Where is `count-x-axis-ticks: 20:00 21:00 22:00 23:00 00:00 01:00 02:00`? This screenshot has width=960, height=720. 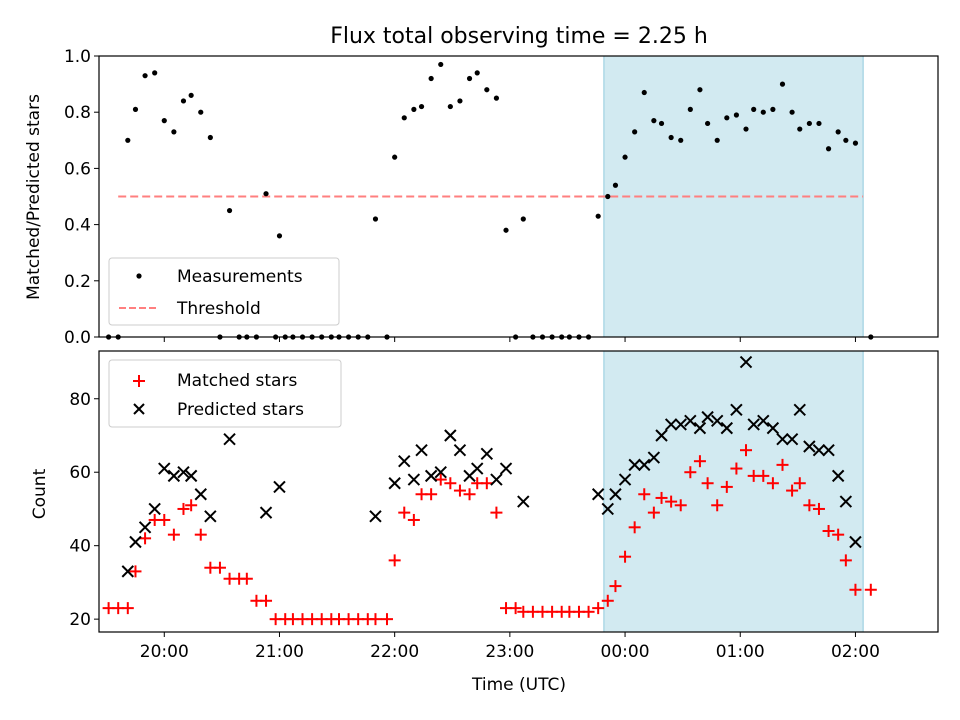
count-x-axis-ticks: 20:00 21:00 22:00 23:00 00:00 01:00 02:00 is located at coordinates (510, 647).